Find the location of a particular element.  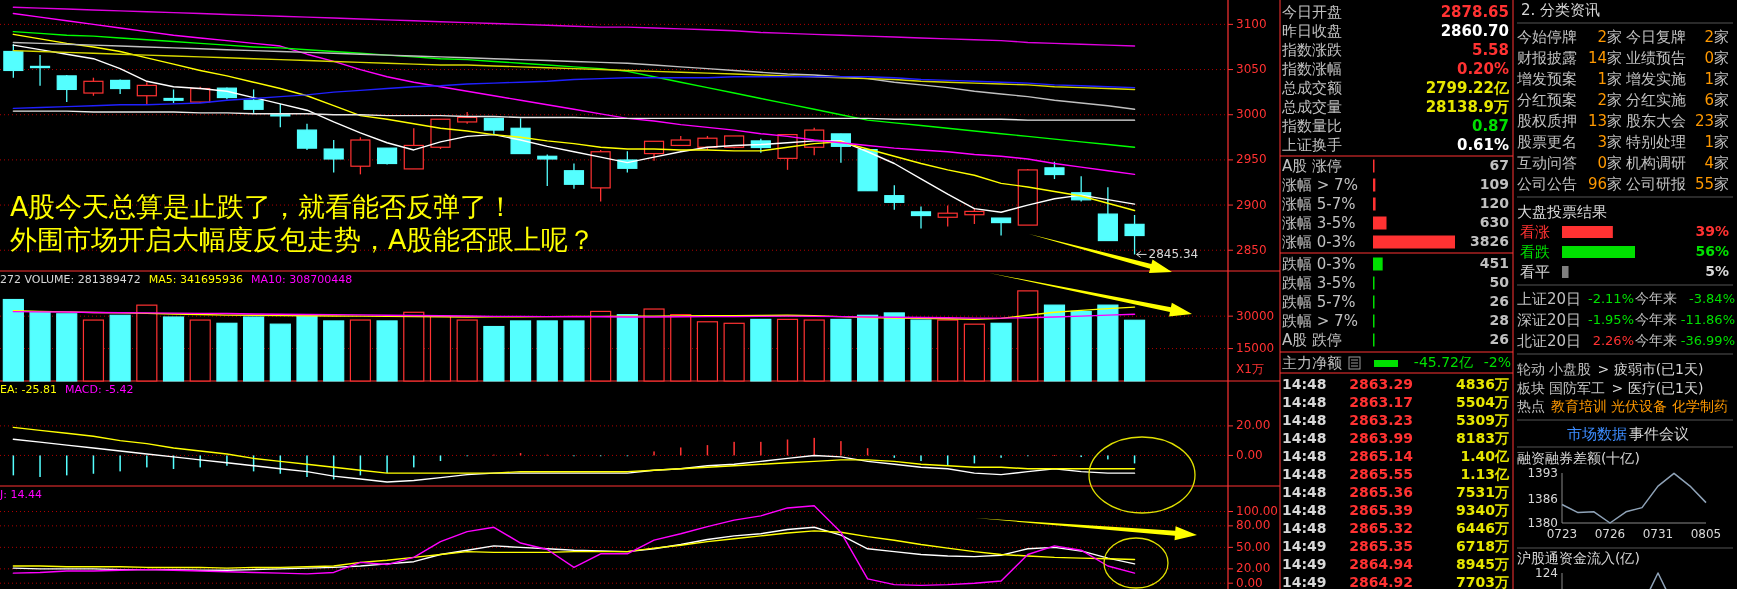

data-label: 56% is located at coordinates (1712, 251).